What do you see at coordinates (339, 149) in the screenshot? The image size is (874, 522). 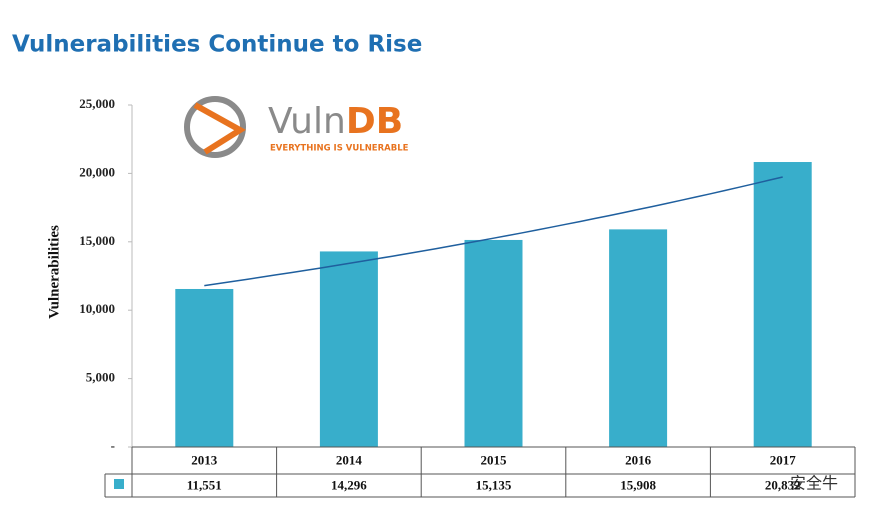 I see `logo-tagline: EVERYTHING IS VULNERABLE` at bounding box center [339, 149].